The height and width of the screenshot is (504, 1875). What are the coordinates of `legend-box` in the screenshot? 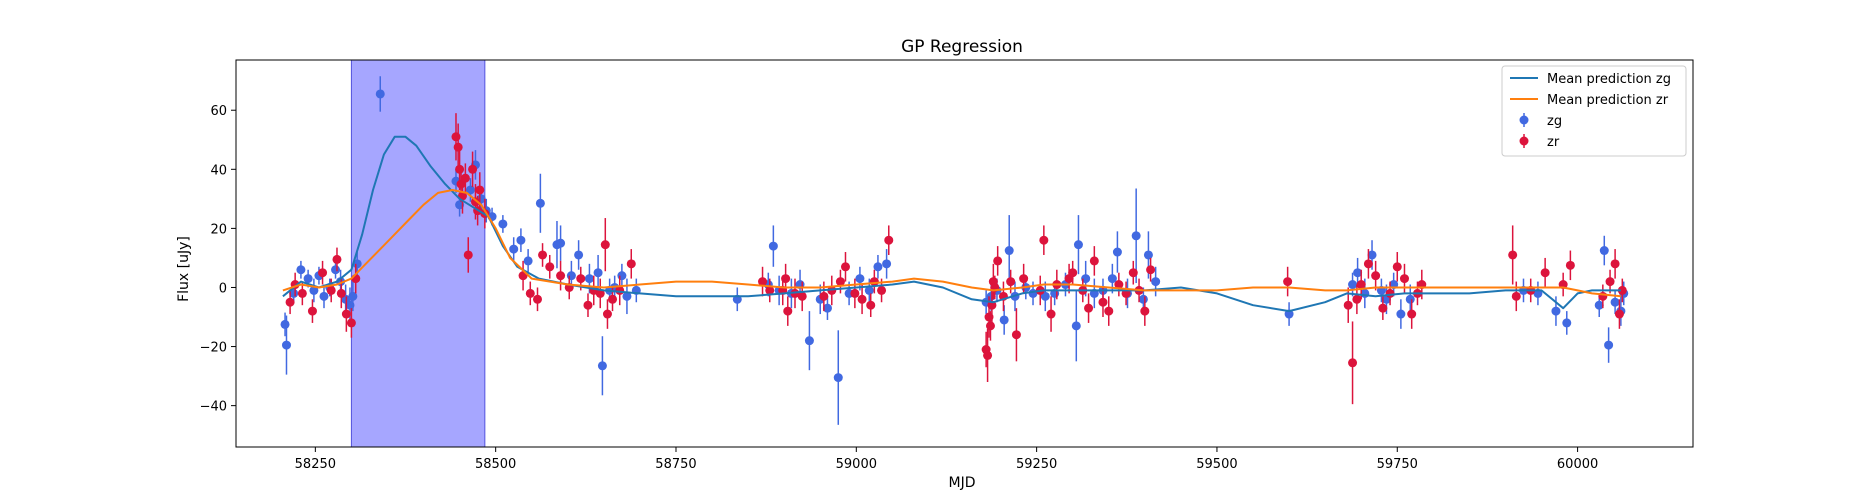 It's located at (1594, 111).